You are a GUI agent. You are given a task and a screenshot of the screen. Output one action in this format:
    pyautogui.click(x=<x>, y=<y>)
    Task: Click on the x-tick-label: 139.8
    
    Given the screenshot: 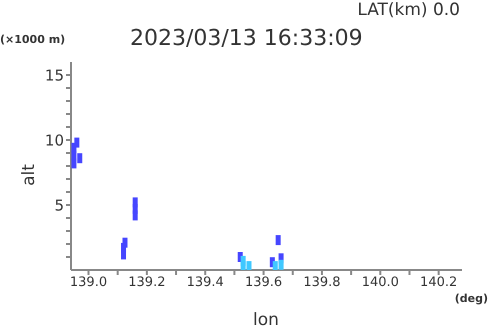 What is the action you would take?
    pyautogui.click(x=322, y=282)
    